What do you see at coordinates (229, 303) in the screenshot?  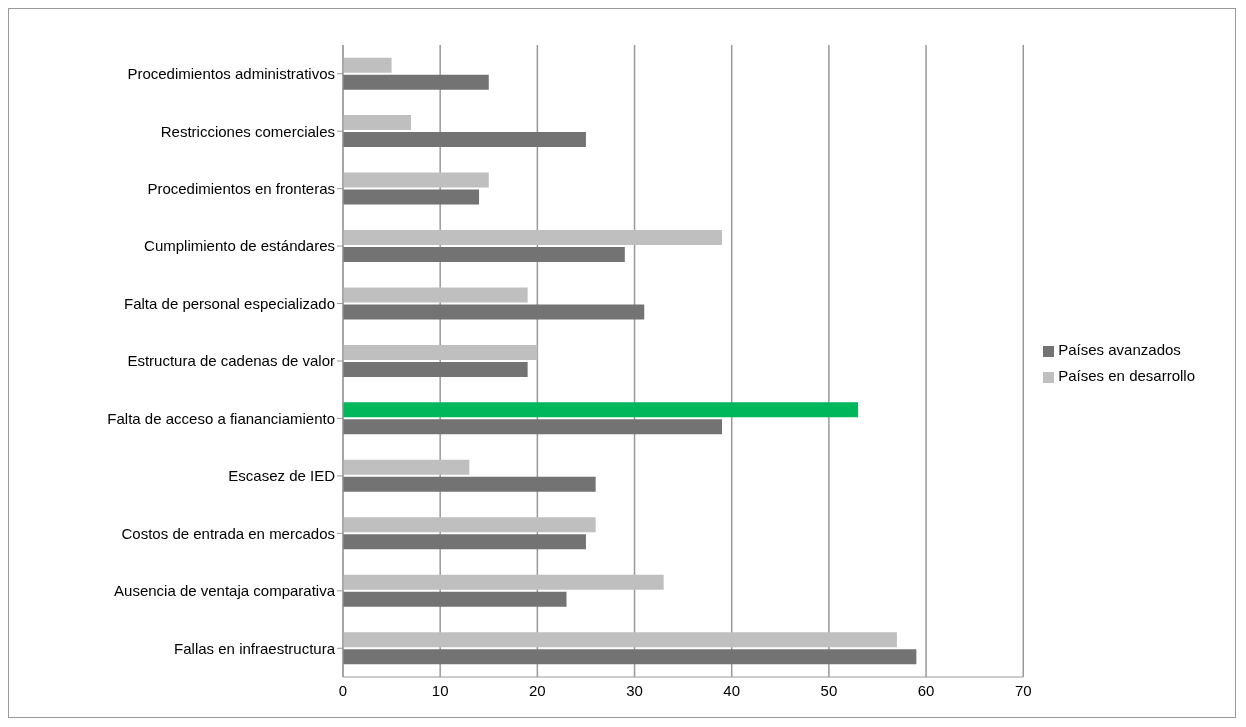 I see `y-tick-label: Falta de personal especializado` at bounding box center [229, 303].